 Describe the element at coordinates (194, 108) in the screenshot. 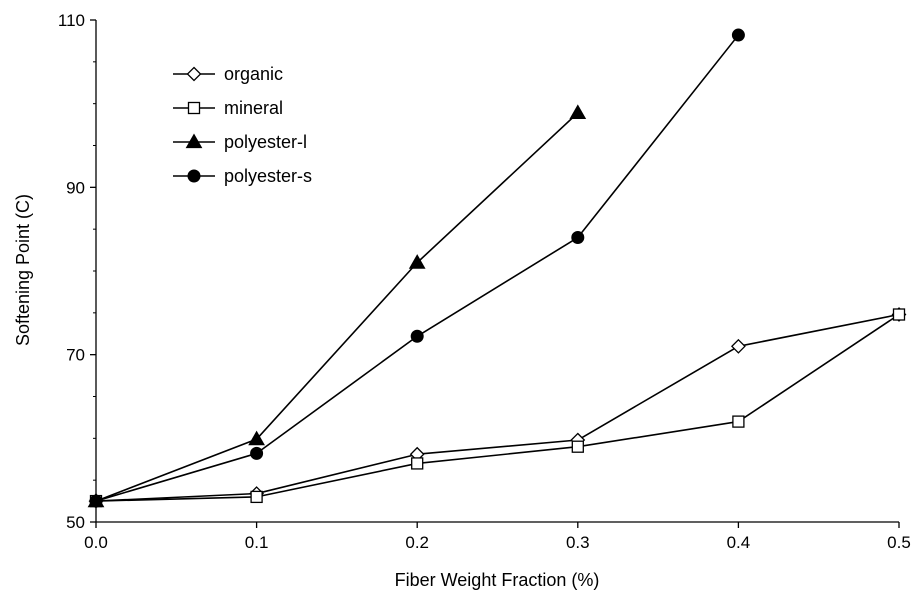

I see `legend-marker-mineral` at that location.